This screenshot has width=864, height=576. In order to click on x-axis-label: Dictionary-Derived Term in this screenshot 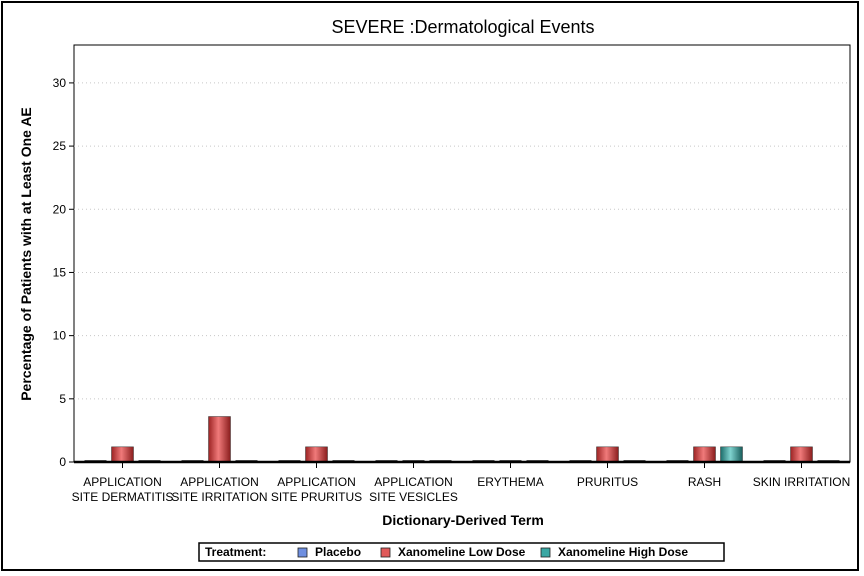, I will do `click(463, 520)`.